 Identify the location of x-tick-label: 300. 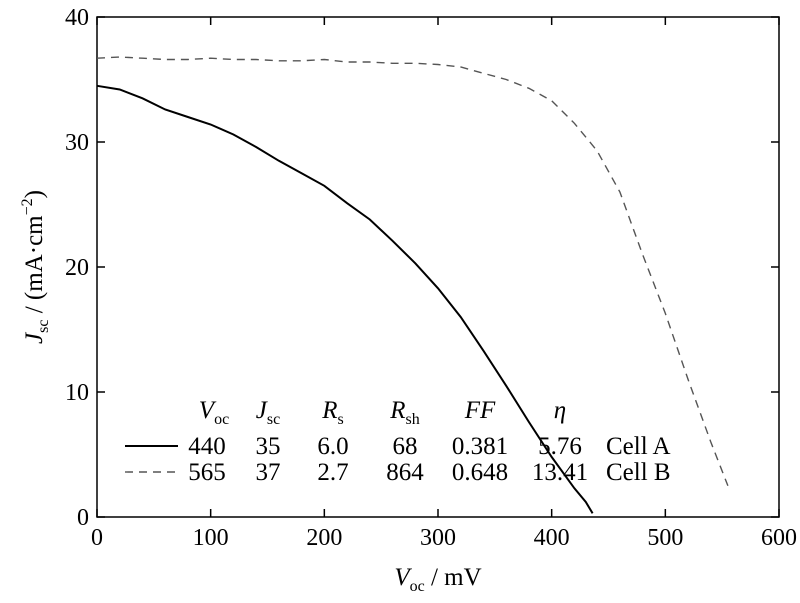
(438, 538).